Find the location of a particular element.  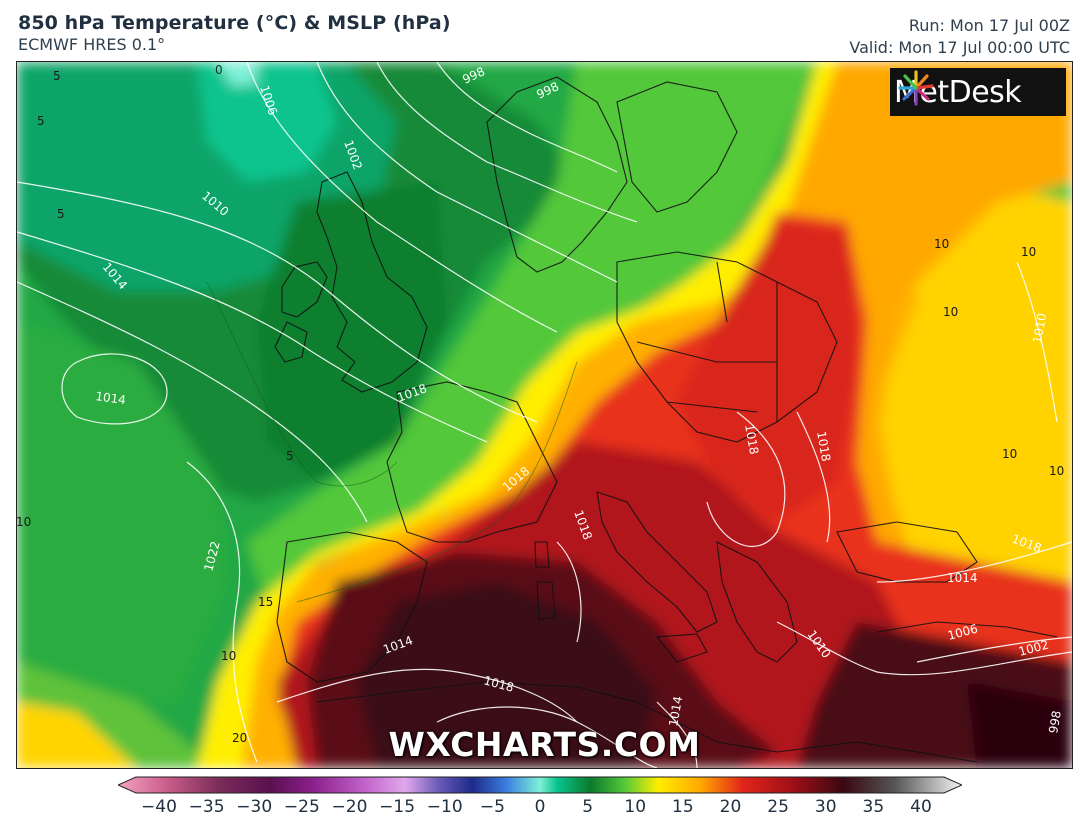

color-scale-ticks: −40 −35 −30 −25 −20 −15 −10 −5 0 5 10 15 20 25 30 35 40 is located at coordinates (544, 810).